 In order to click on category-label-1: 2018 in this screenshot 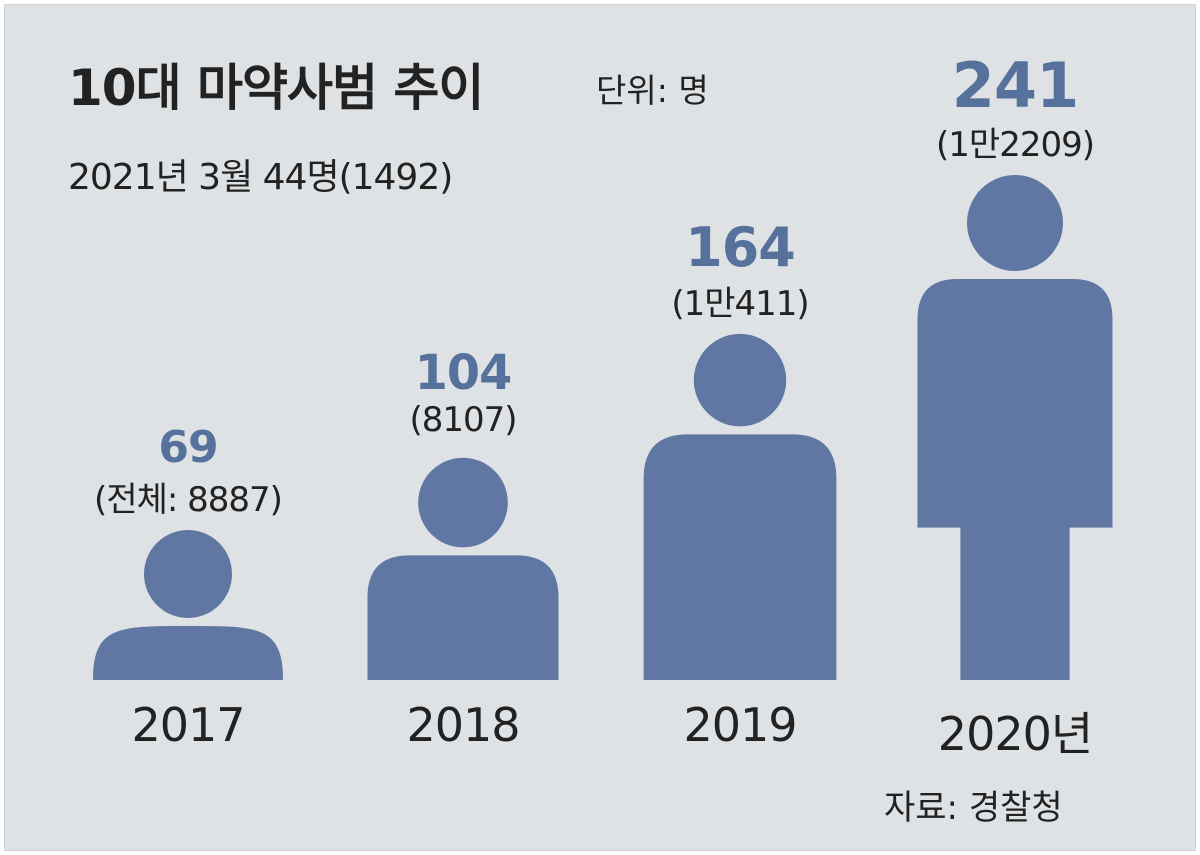, I will do `click(463, 725)`.